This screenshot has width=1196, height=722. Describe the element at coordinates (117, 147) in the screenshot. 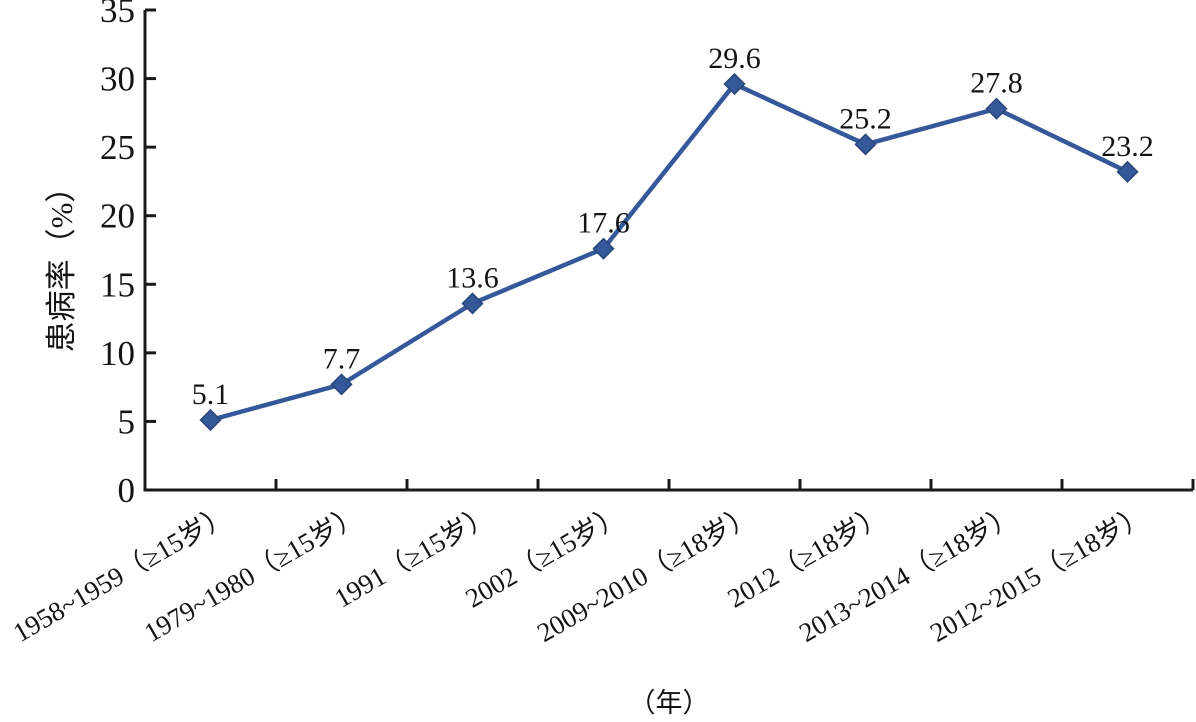

I see `y-tick-label: 25` at that location.